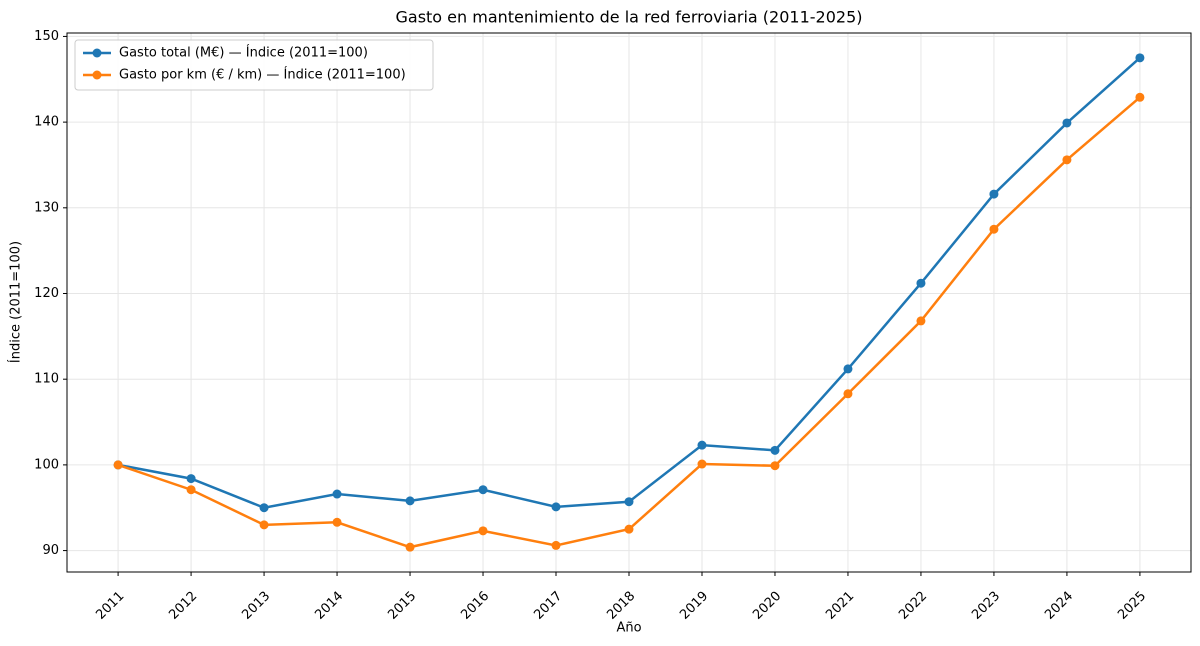  I want to click on x-tick-label: 2013, so click(256, 606).